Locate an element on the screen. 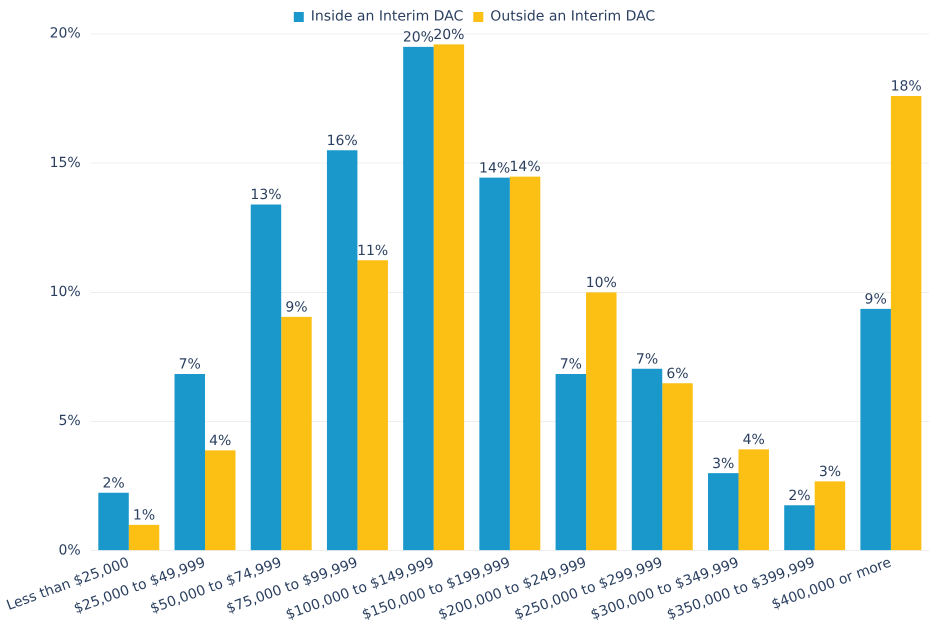 Image resolution: width=933 pixels, height=628 pixels. y-tick-label: 0% is located at coordinates (69, 550).